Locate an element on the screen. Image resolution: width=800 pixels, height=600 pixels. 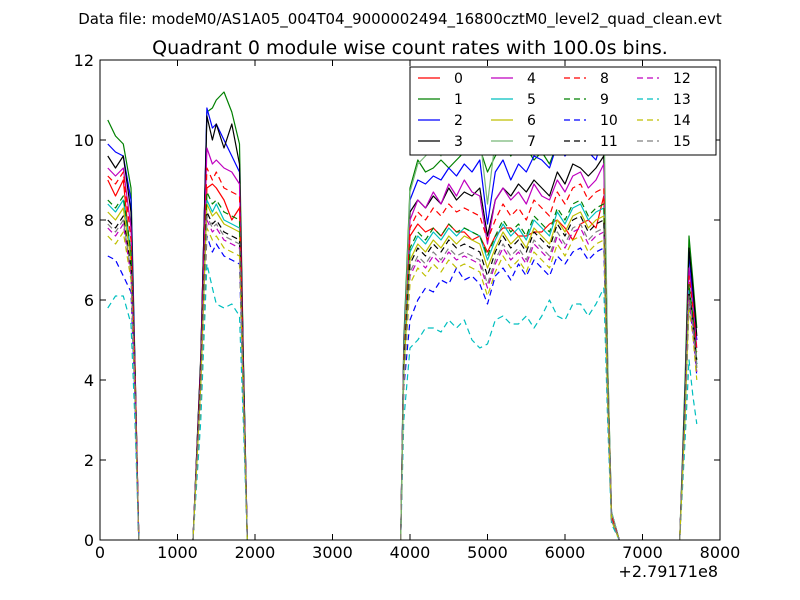
x-tick-label: 6000 is located at coordinates (565, 552).